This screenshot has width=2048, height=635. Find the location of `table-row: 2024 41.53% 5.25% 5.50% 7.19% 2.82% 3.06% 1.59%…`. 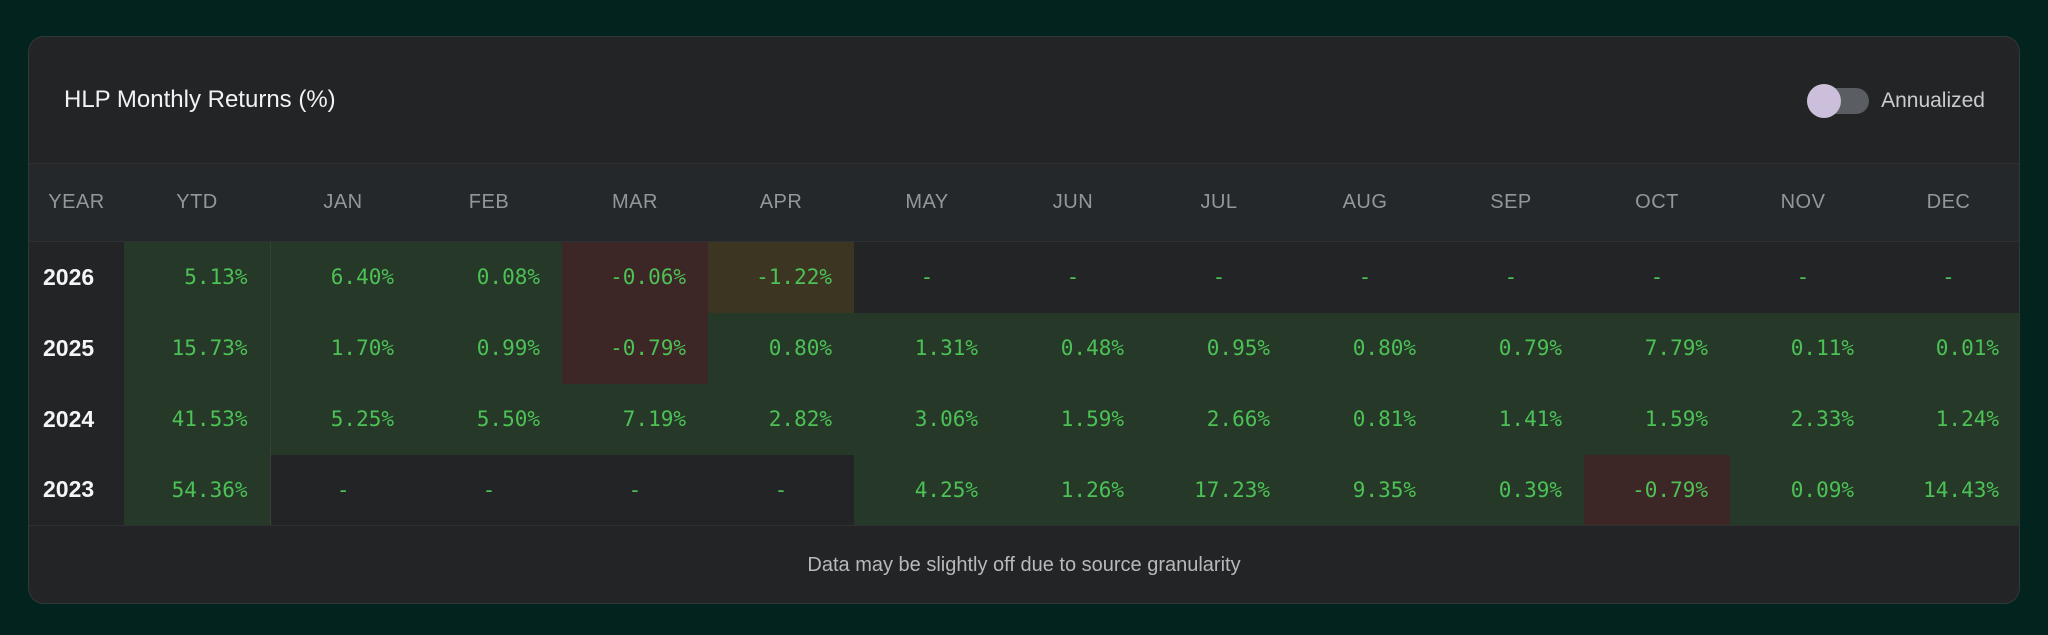

table-row: 2024 41.53% 5.25% 5.50% 7.19% 2.82% 3.06% 1.59%… is located at coordinates (1024, 419).